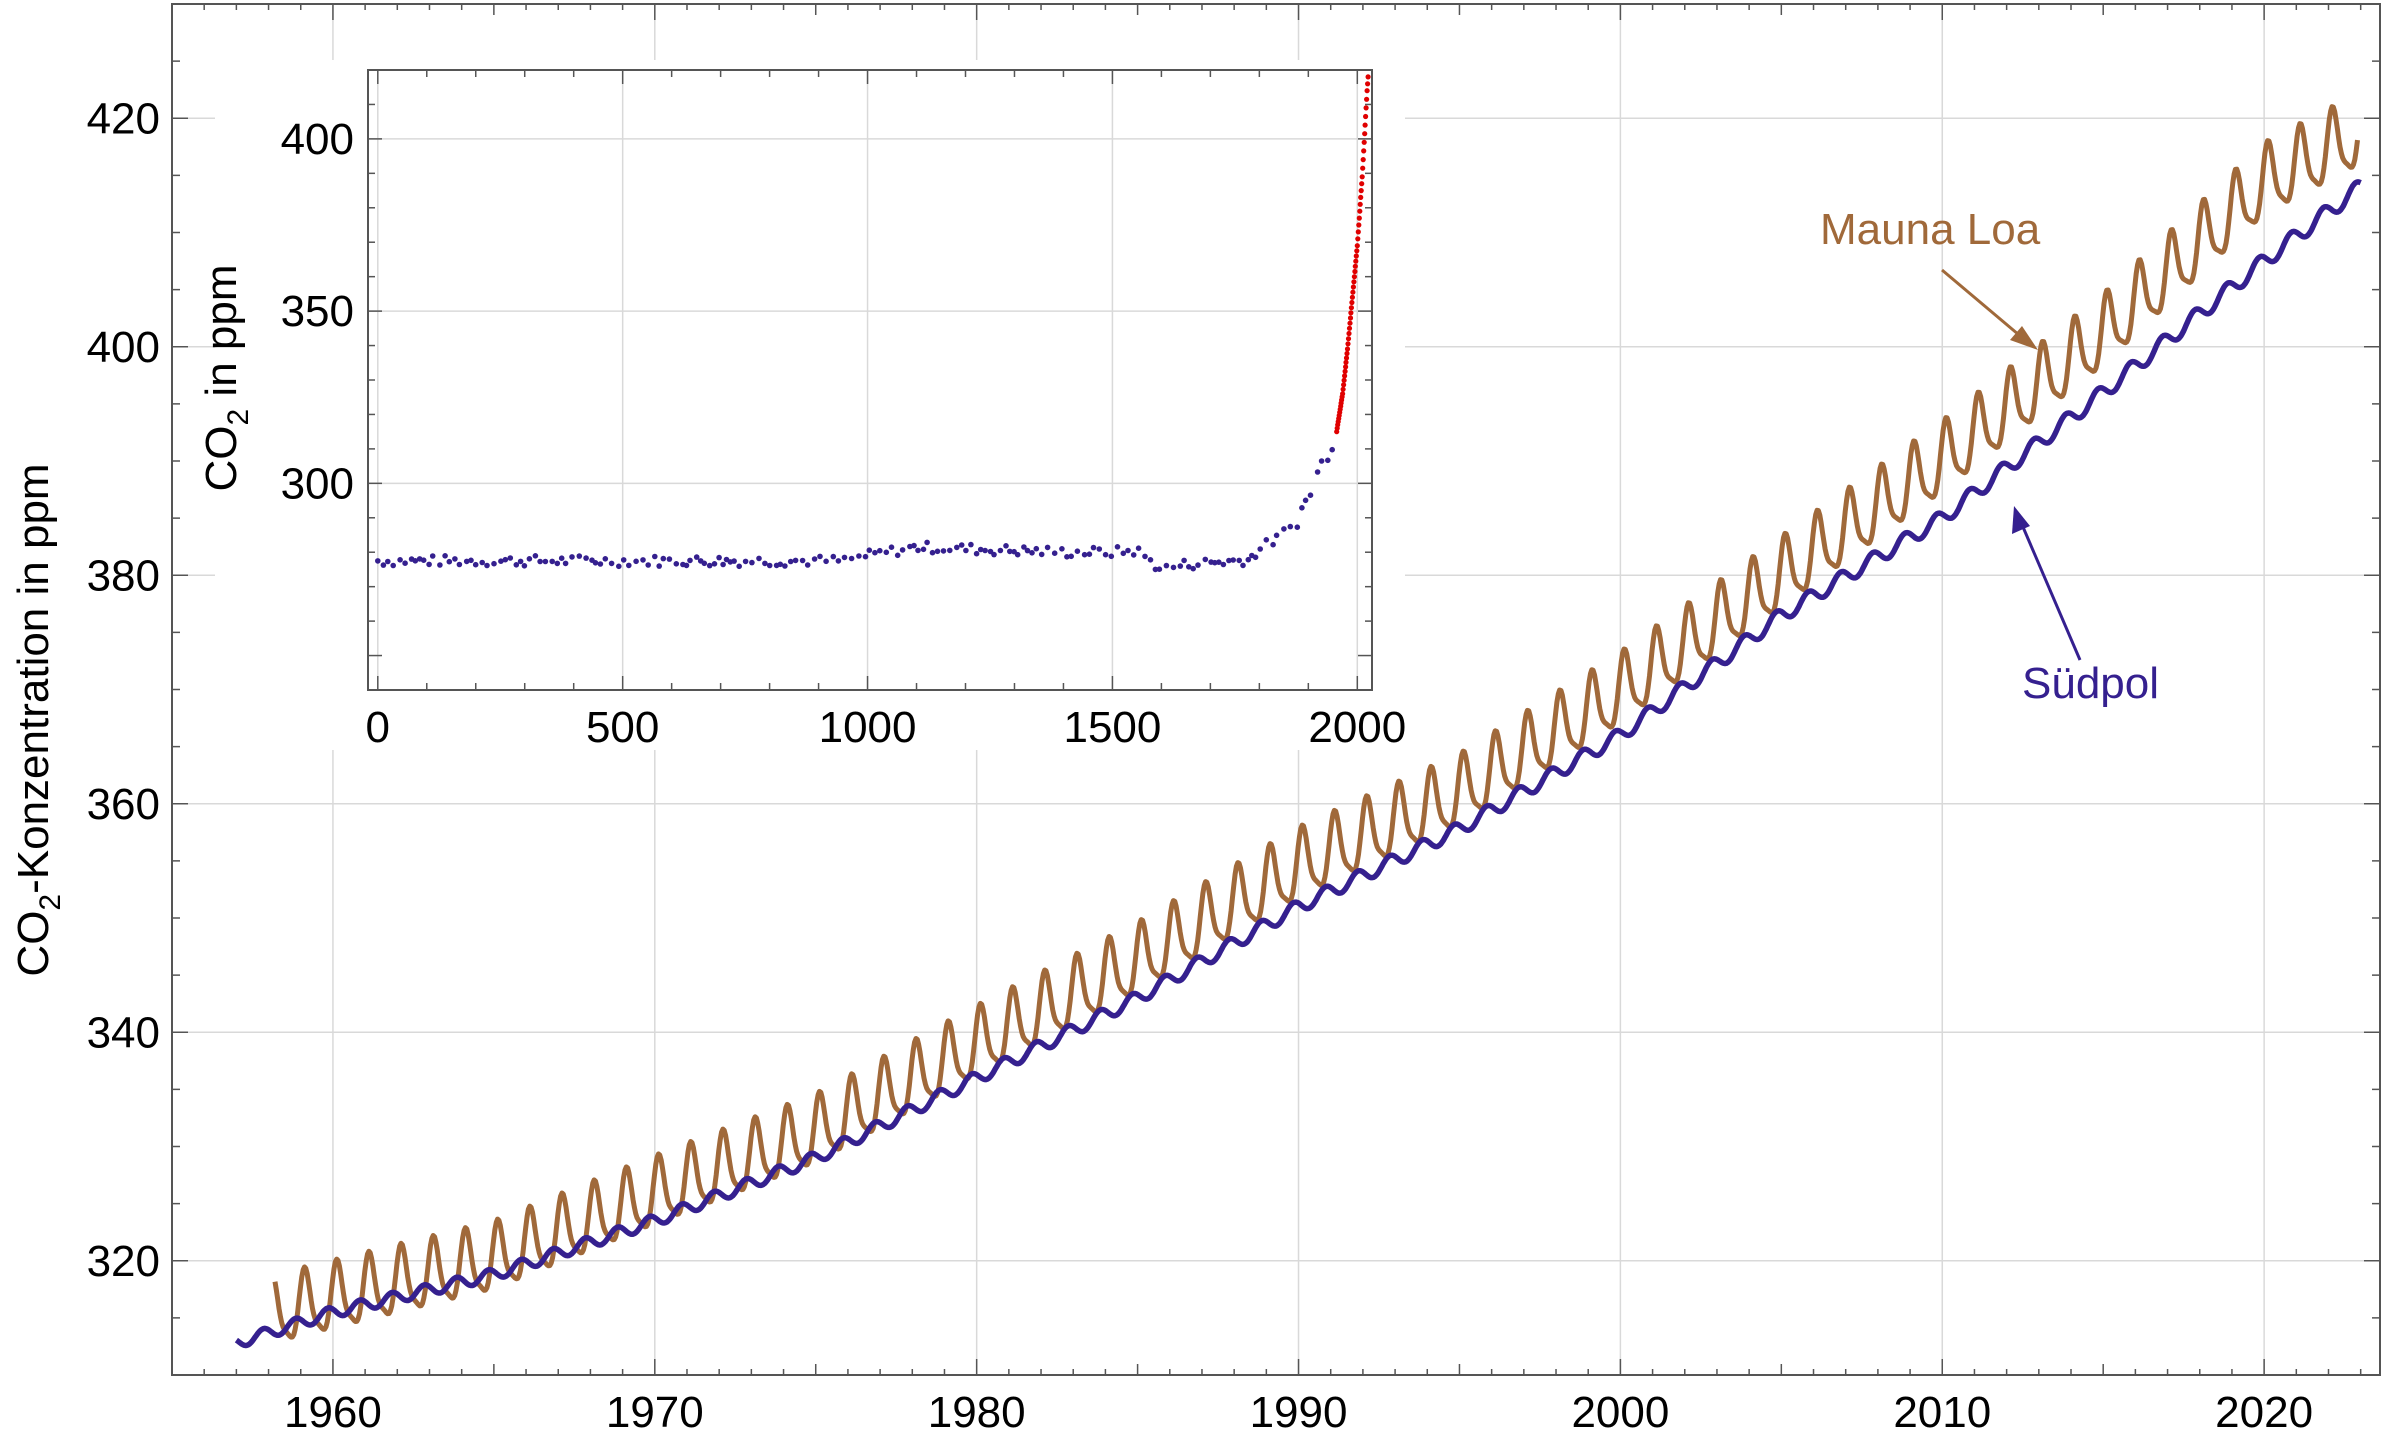  Describe the element at coordinates (1357, 727) in the screenshot. I see `inset-x-tick-label: 2000` at that location.